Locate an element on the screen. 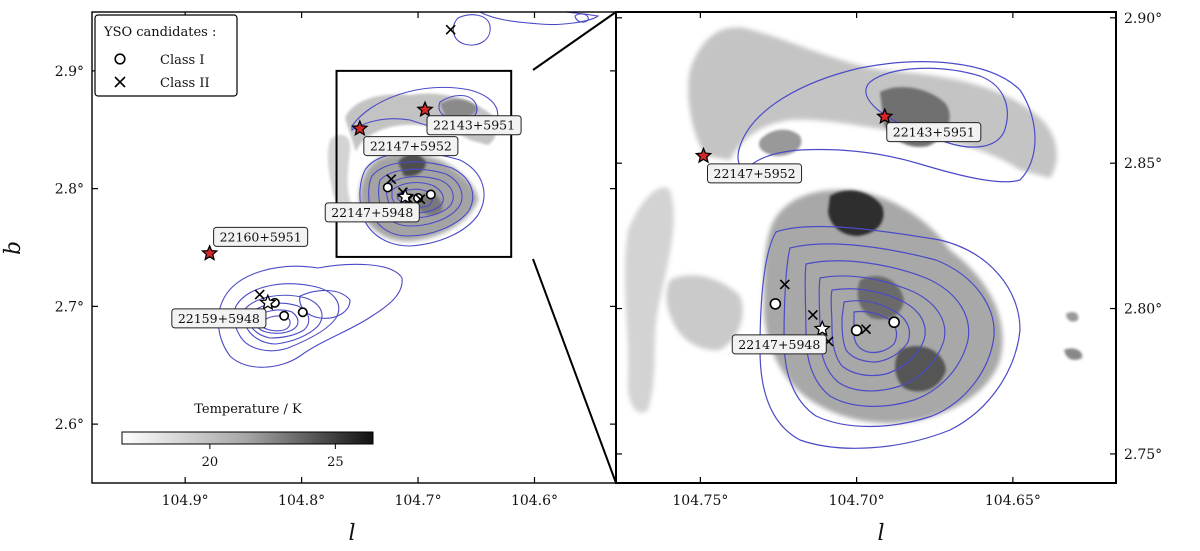 The height and width of the screenshot is (551, 1200). x-tick-label-1-2: 104.65° is located at coordinates (1013, 501).